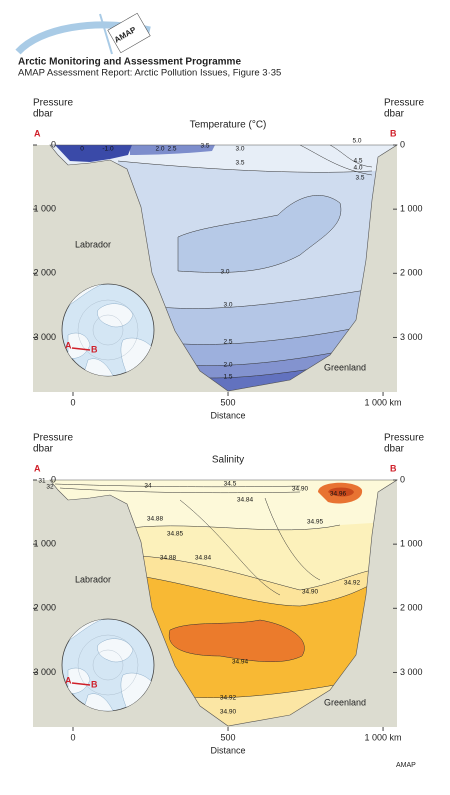  What do you see at coordinates (240, 662) in the screenshot?
I see `contour-label: 34.94` at bounding box center [240, 662].